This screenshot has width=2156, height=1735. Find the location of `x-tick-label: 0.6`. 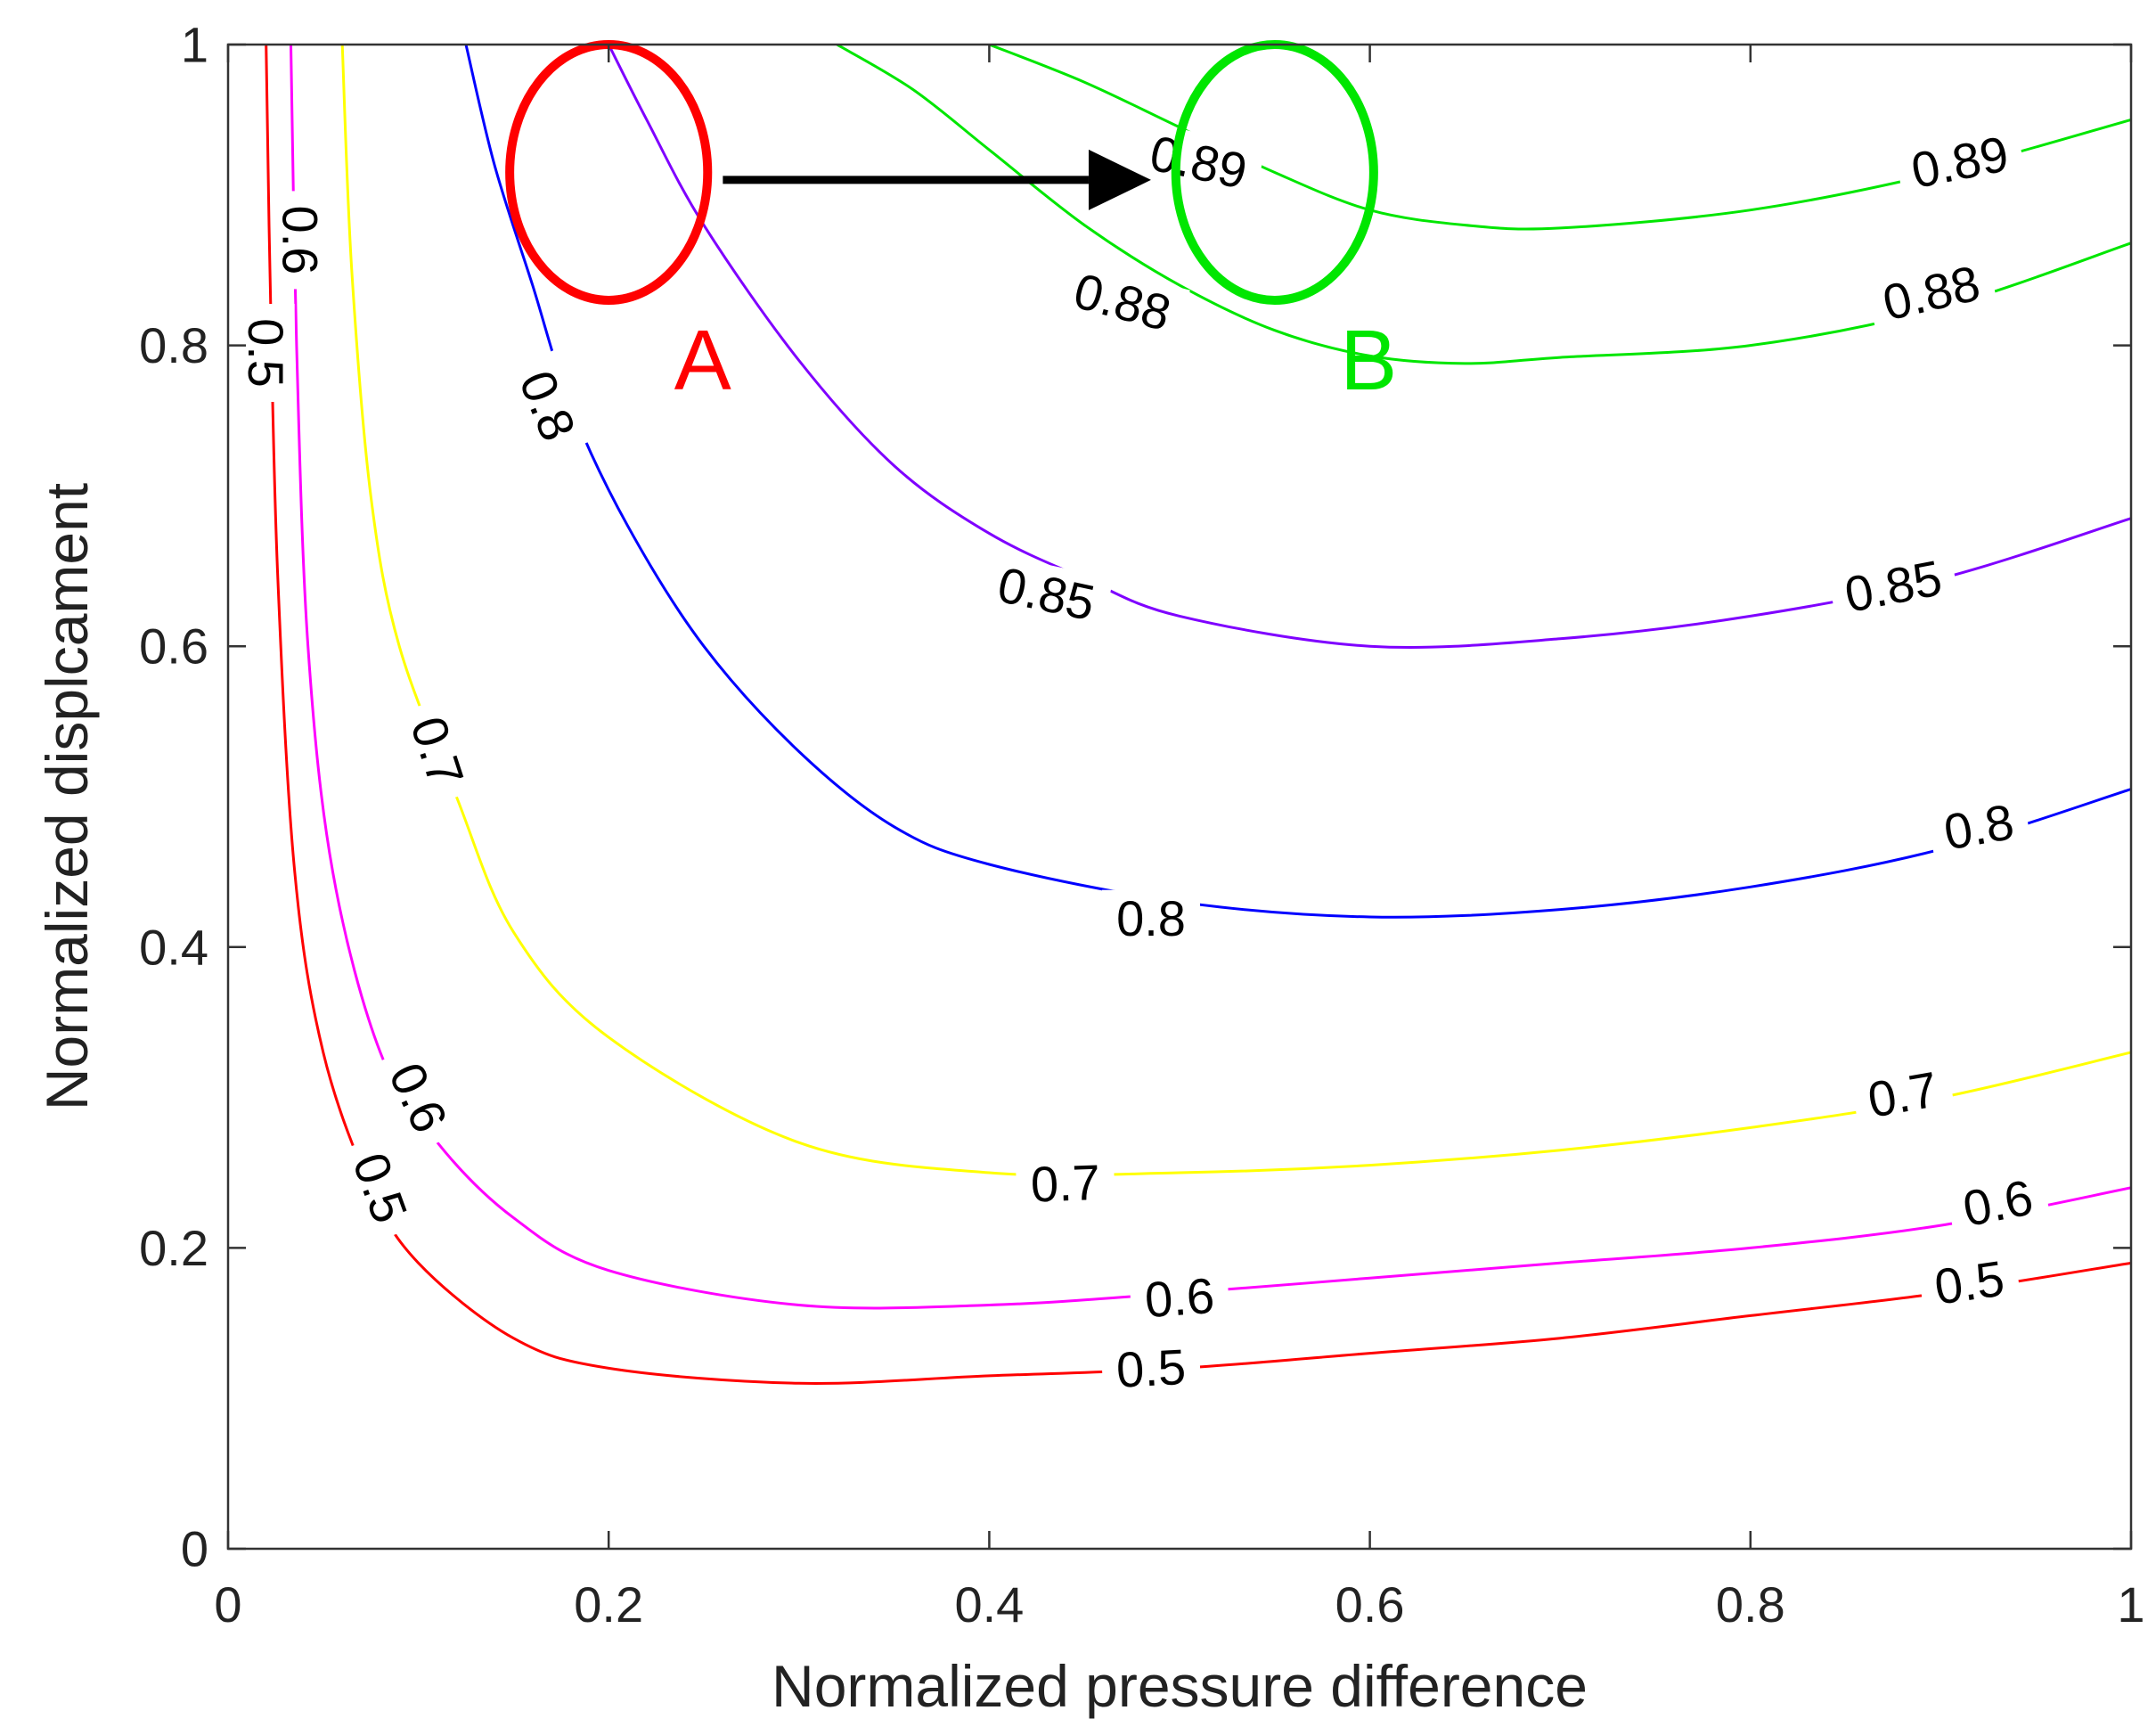

x-tick-label: 0.6 is located at coordinates (1370, 1604).